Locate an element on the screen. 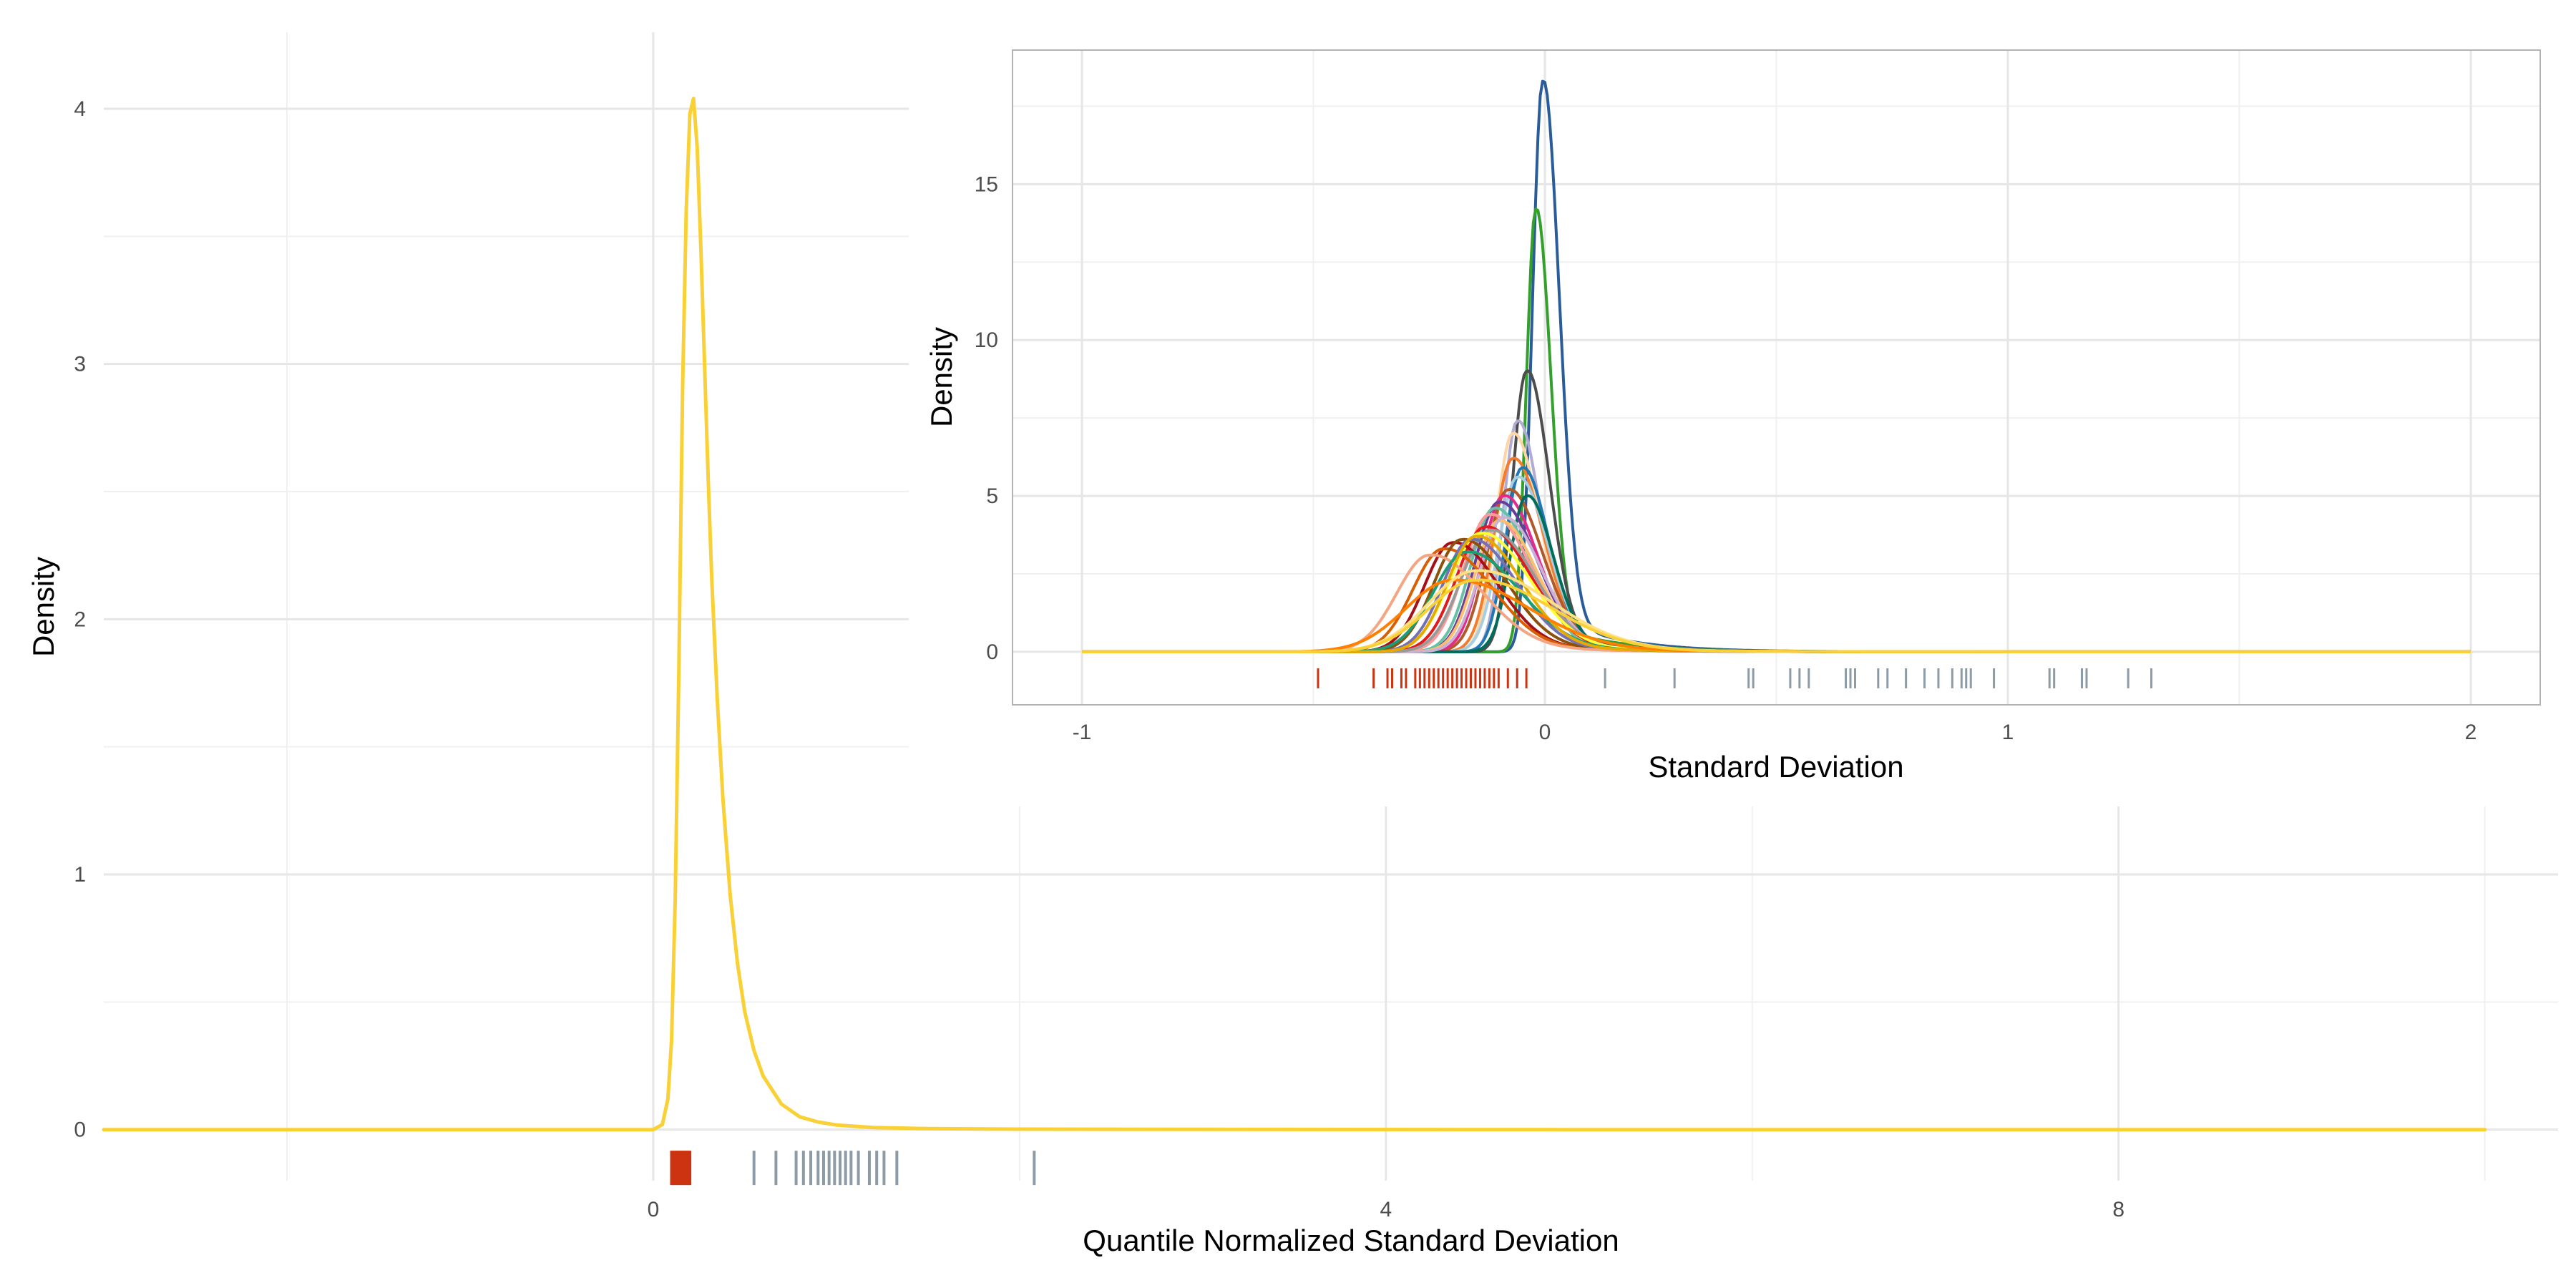 Image resolution: width=2576 pixels, height=1288 pixels. inset-x-tick-label: 0 is located at coordinates (1545, 732).